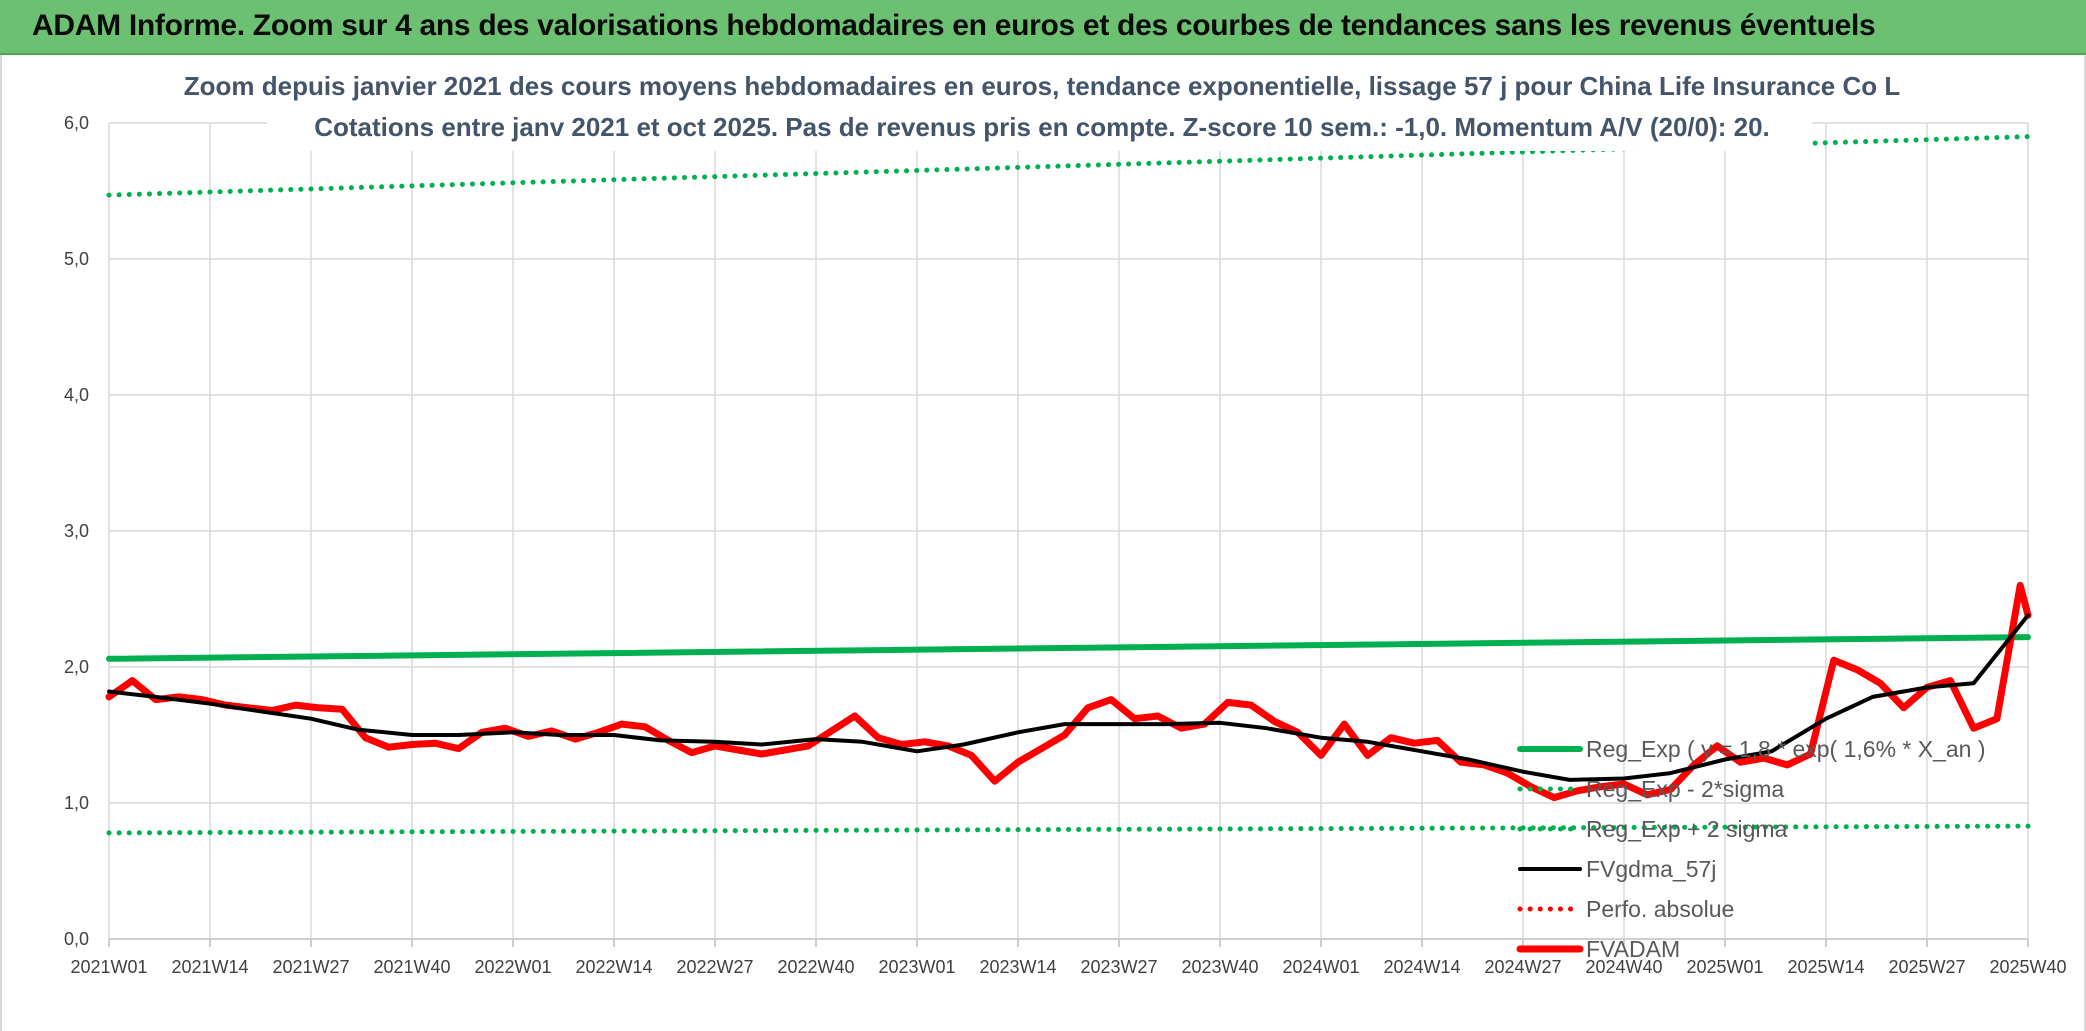 The height and width of the screenshot is (1031, 2086). What do you see at coordinates (1651, 869) in the screenshot?
I see `legend-label: FVgdma_57j` at bounding box center [1651, 869].